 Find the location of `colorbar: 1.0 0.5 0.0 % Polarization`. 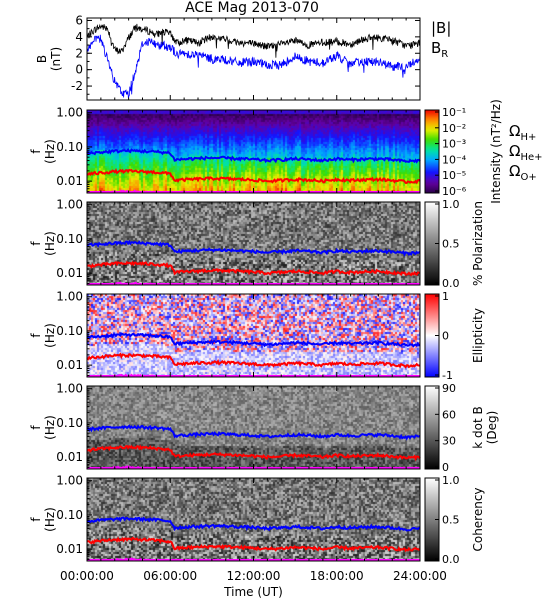

colorbar: 1.0 0.5 0.0 % Polarization is located at coordinates (454, 244).